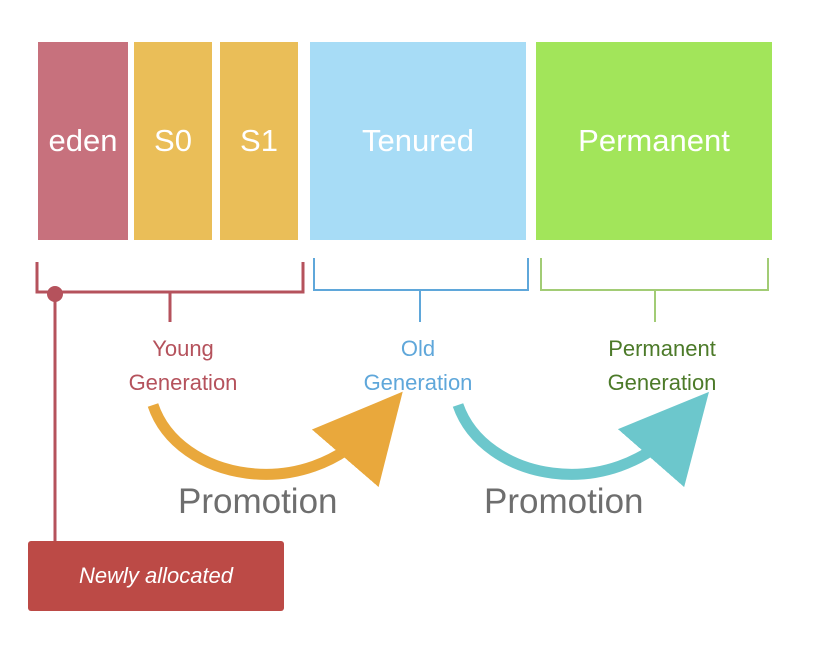 The width and height of the screenshot is (840, 648). Describe the element at coordinates (418, 141) in the screenshot. I see `tenured-block: Tenured` at that location.